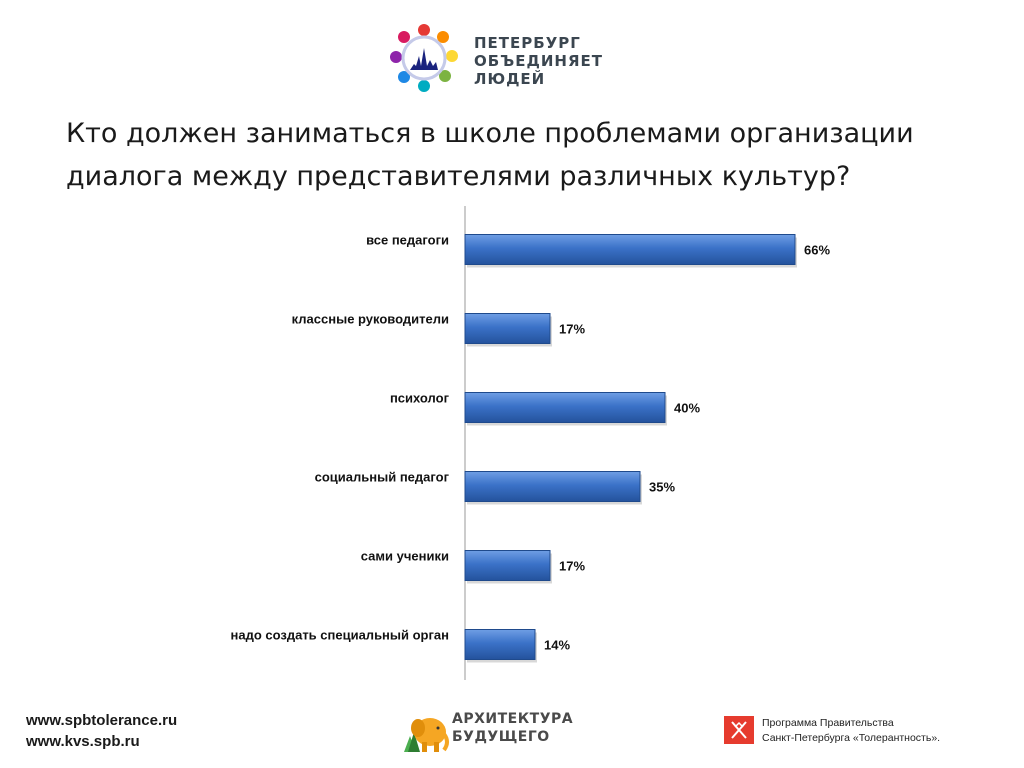  Describe the element at coordinates (739, 730) in the screenshot. I see `spb-flag-icon` at that location.